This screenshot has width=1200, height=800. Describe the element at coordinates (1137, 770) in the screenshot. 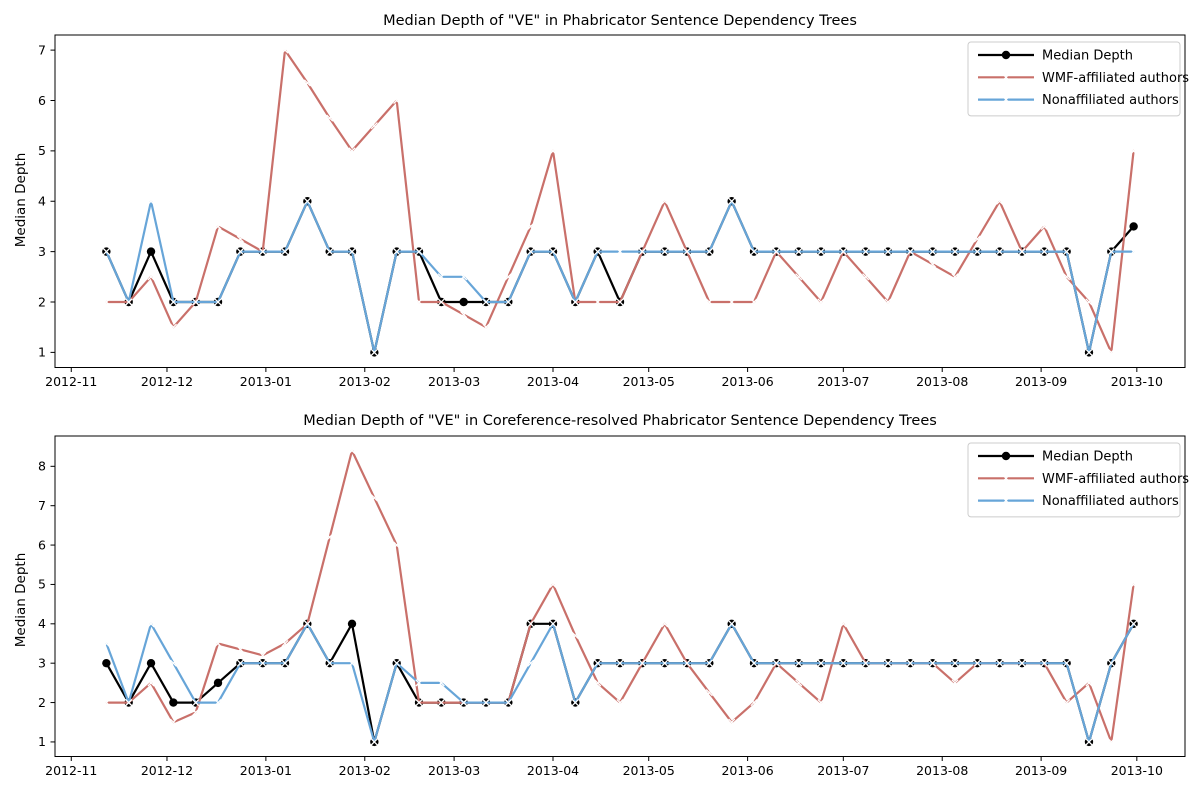

I see `x-tick-label: 2013-10` at that location.